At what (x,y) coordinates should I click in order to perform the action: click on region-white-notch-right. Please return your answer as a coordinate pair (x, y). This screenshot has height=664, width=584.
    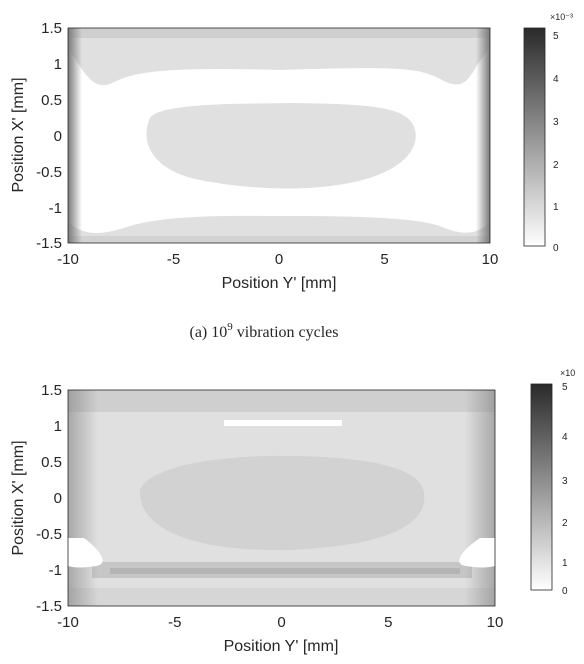
    Looking at the image, I should click on (477, 553).